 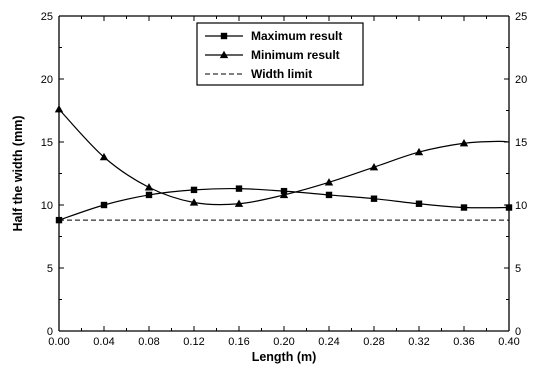 I want to click on x-tick-label-1: 0.04, so click(x=103, y=342).